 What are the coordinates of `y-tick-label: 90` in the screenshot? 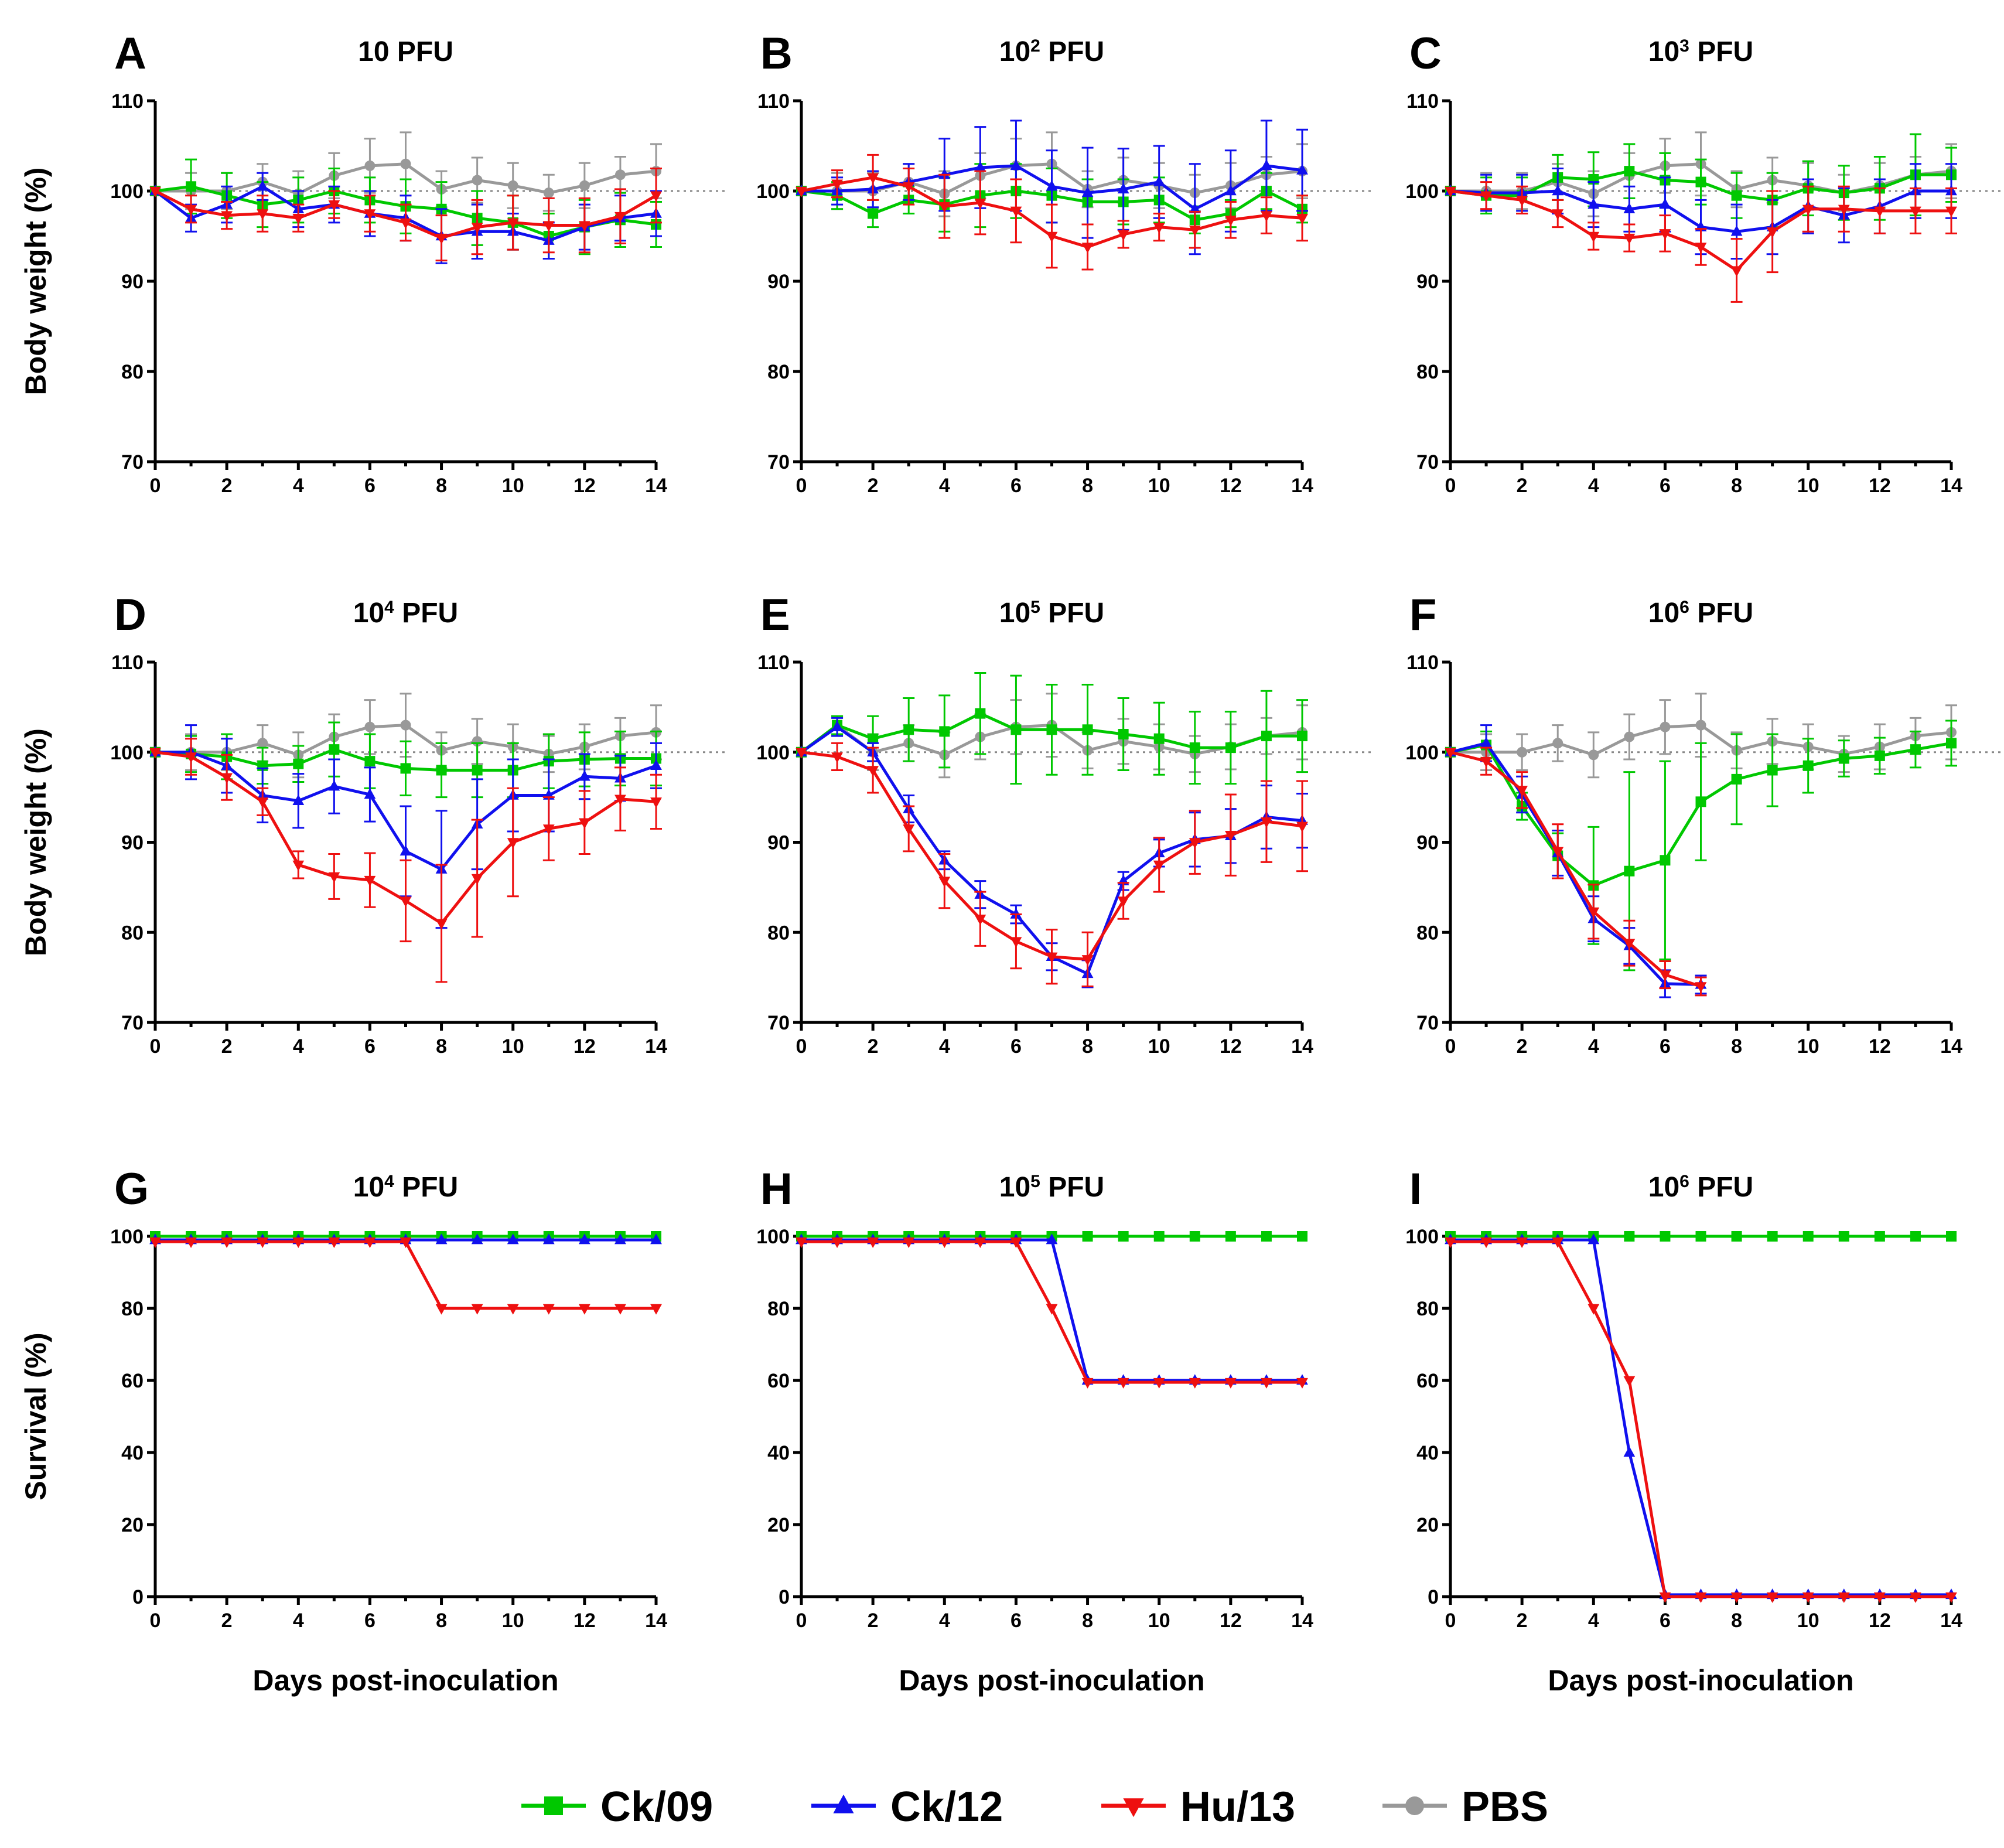 It's located at (132, 843).